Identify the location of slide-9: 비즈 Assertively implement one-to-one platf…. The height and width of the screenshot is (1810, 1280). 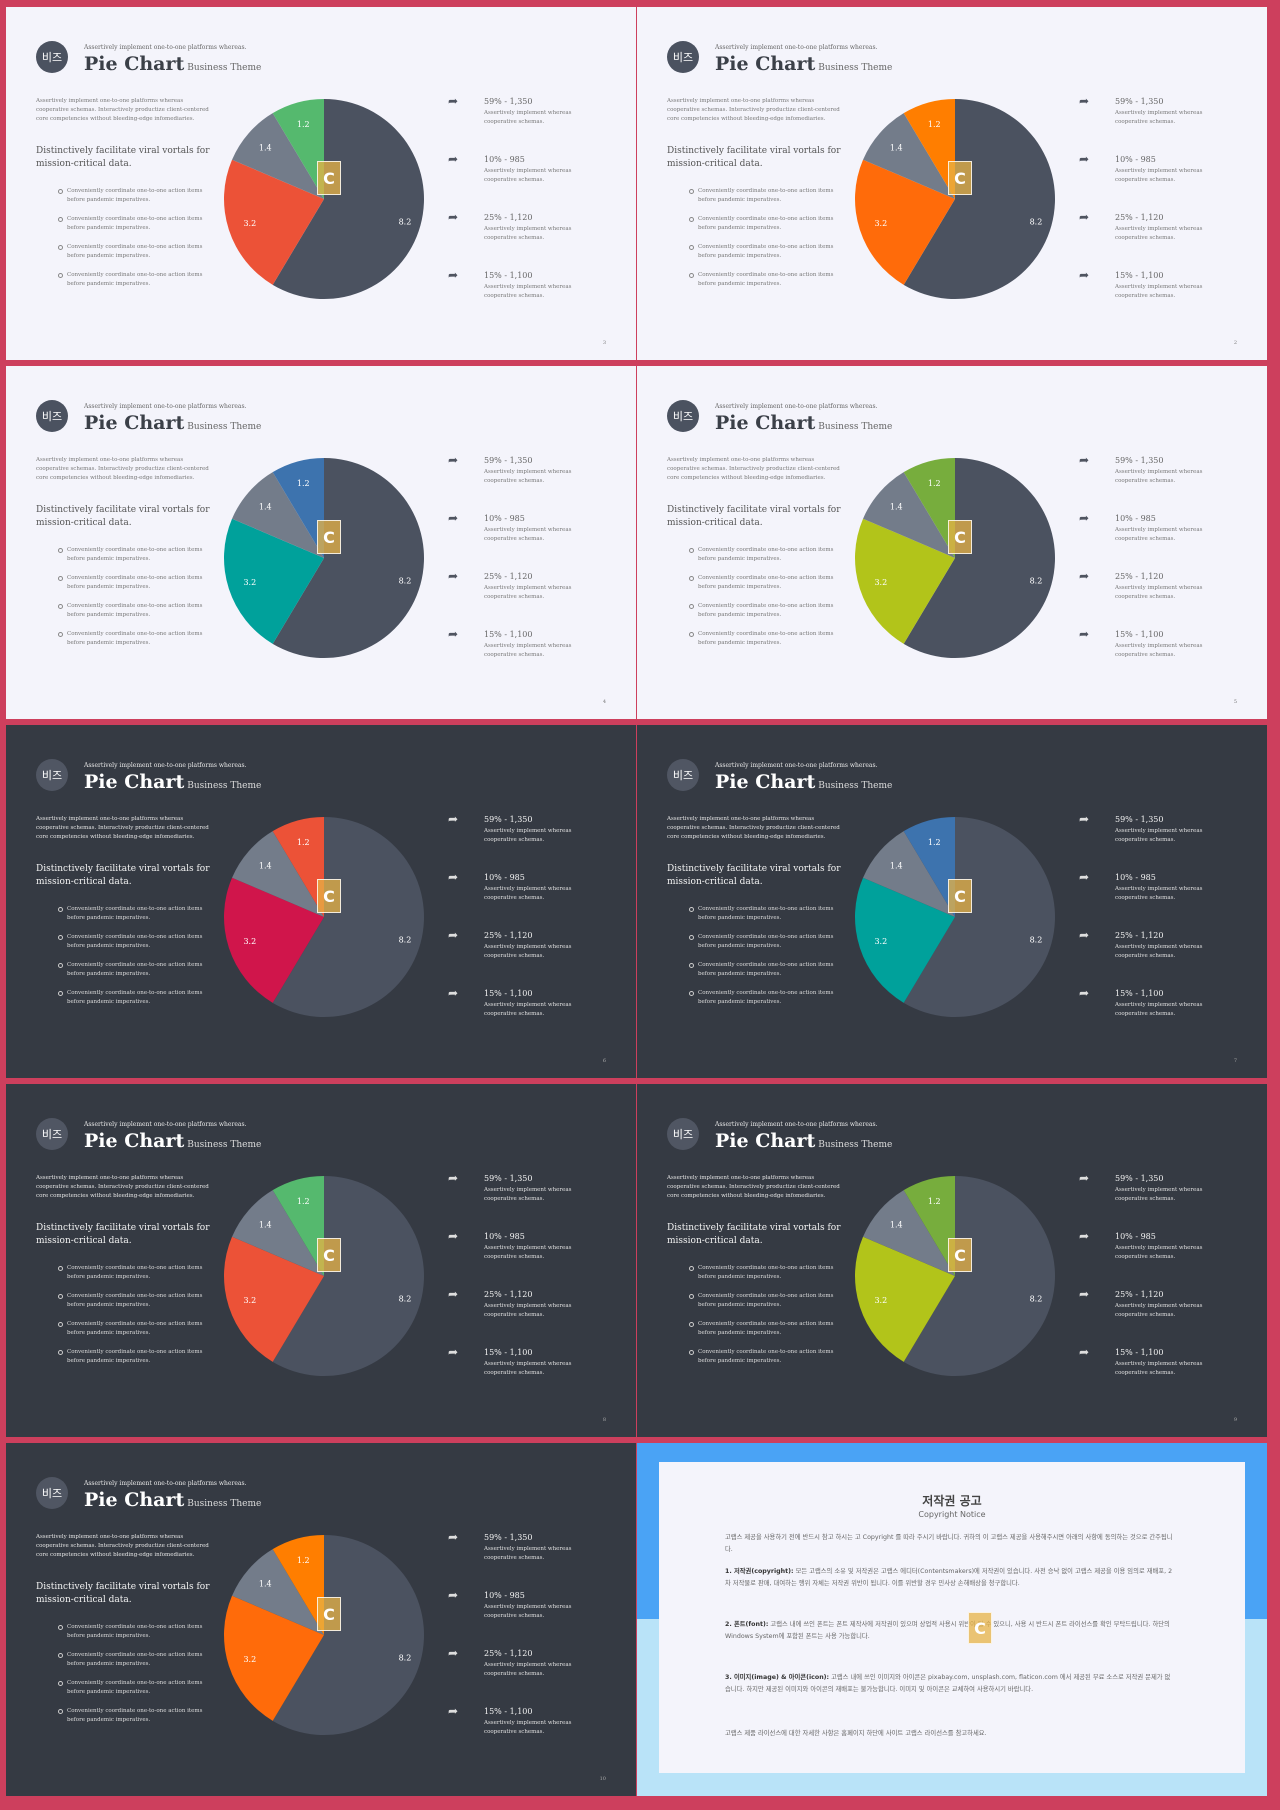
(321, 1619).